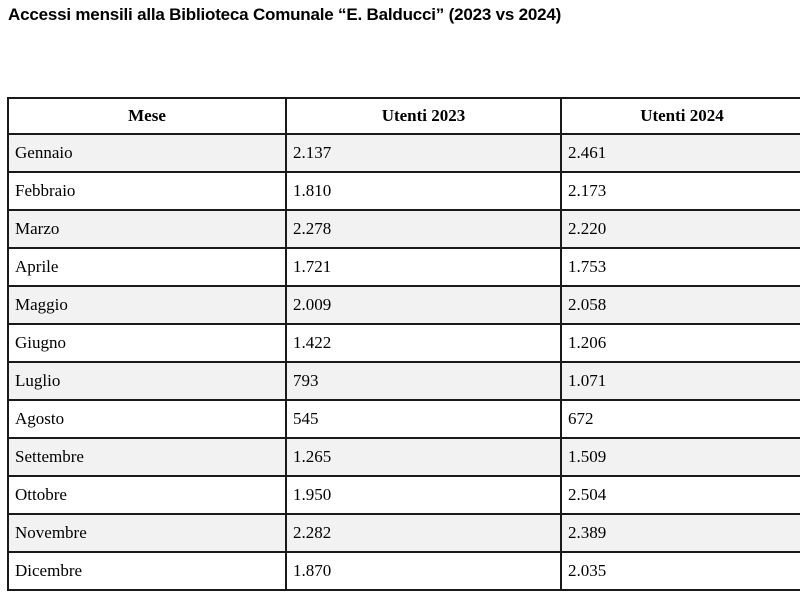 This screenshot has height=600, width=800. I want to click on cell-utenti-2024: 1.753, so click(680, 267).